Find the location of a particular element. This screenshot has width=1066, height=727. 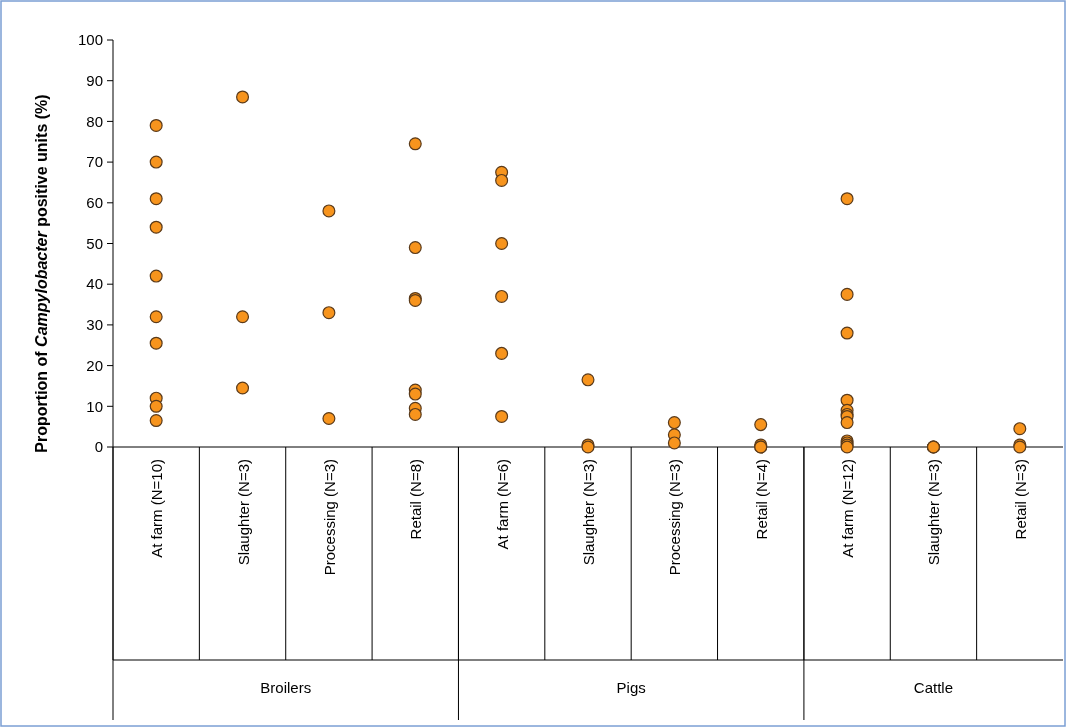

y-tick-label: 60 is located at coordinates (94, 203).